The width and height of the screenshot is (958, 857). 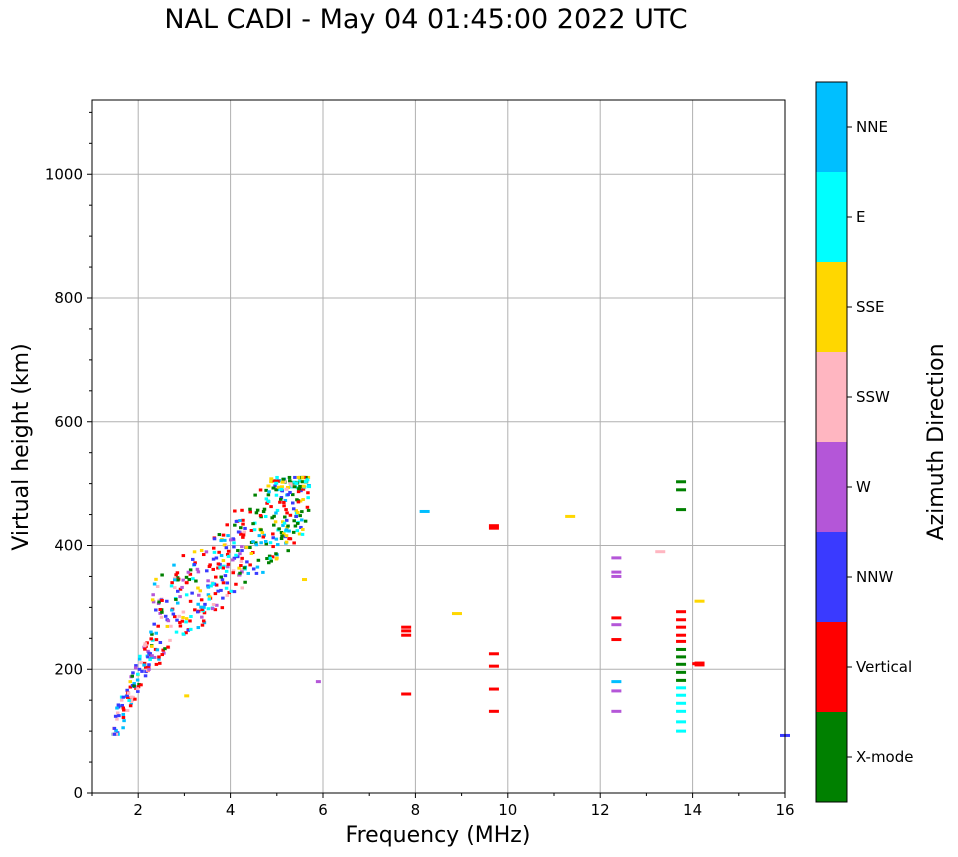 I want to click on colorbar-tick-label: NNE, so click(x=872, y=127).